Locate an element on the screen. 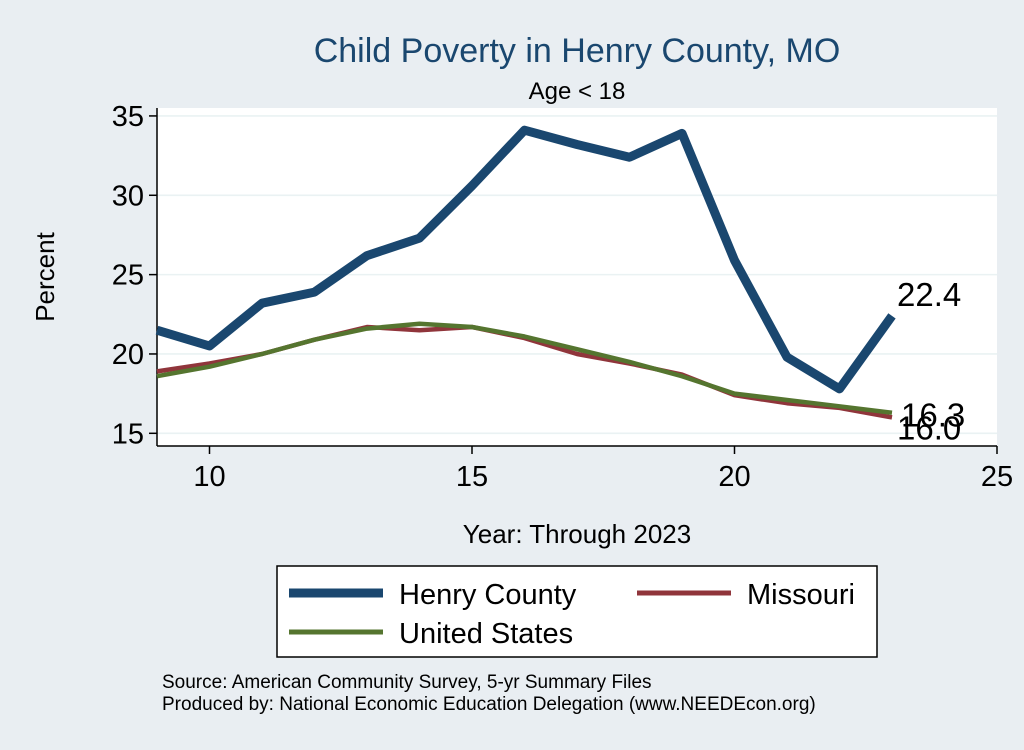 This screenshot has width=1024, height=750. legend-label-united-states: United States is located at coordinates (486, 634).